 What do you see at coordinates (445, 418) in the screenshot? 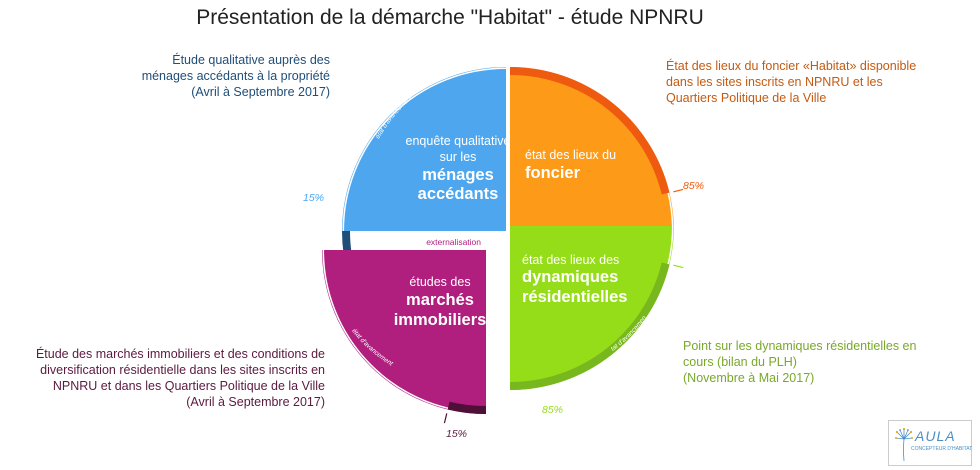
I see `marches-progress-marker` at bounding box center [445, 418].